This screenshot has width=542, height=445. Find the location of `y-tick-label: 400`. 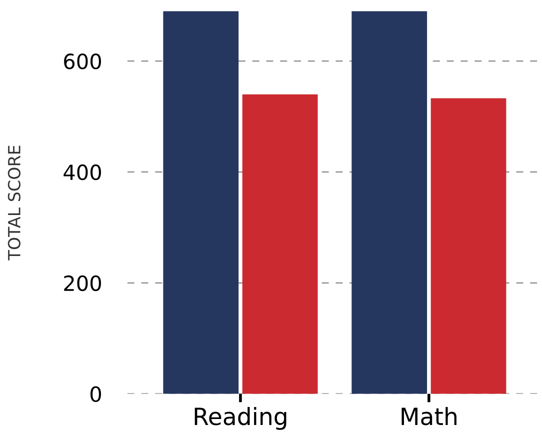

y-tick-label: 400 is located at coordinates (82, 172).